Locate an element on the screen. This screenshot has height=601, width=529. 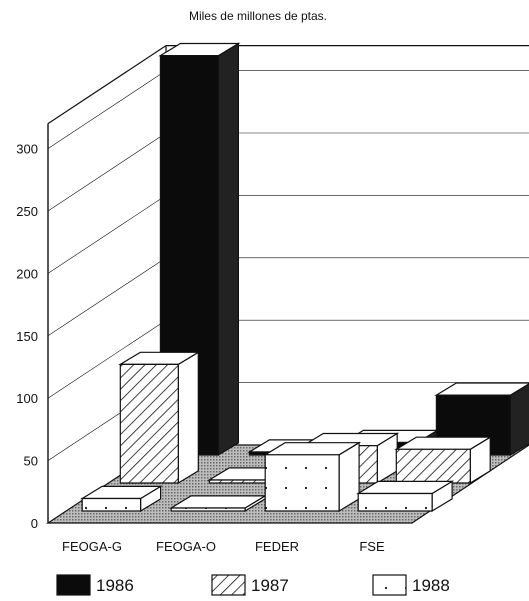
y-tick-label: 200 is located at coordinates (27, 273).